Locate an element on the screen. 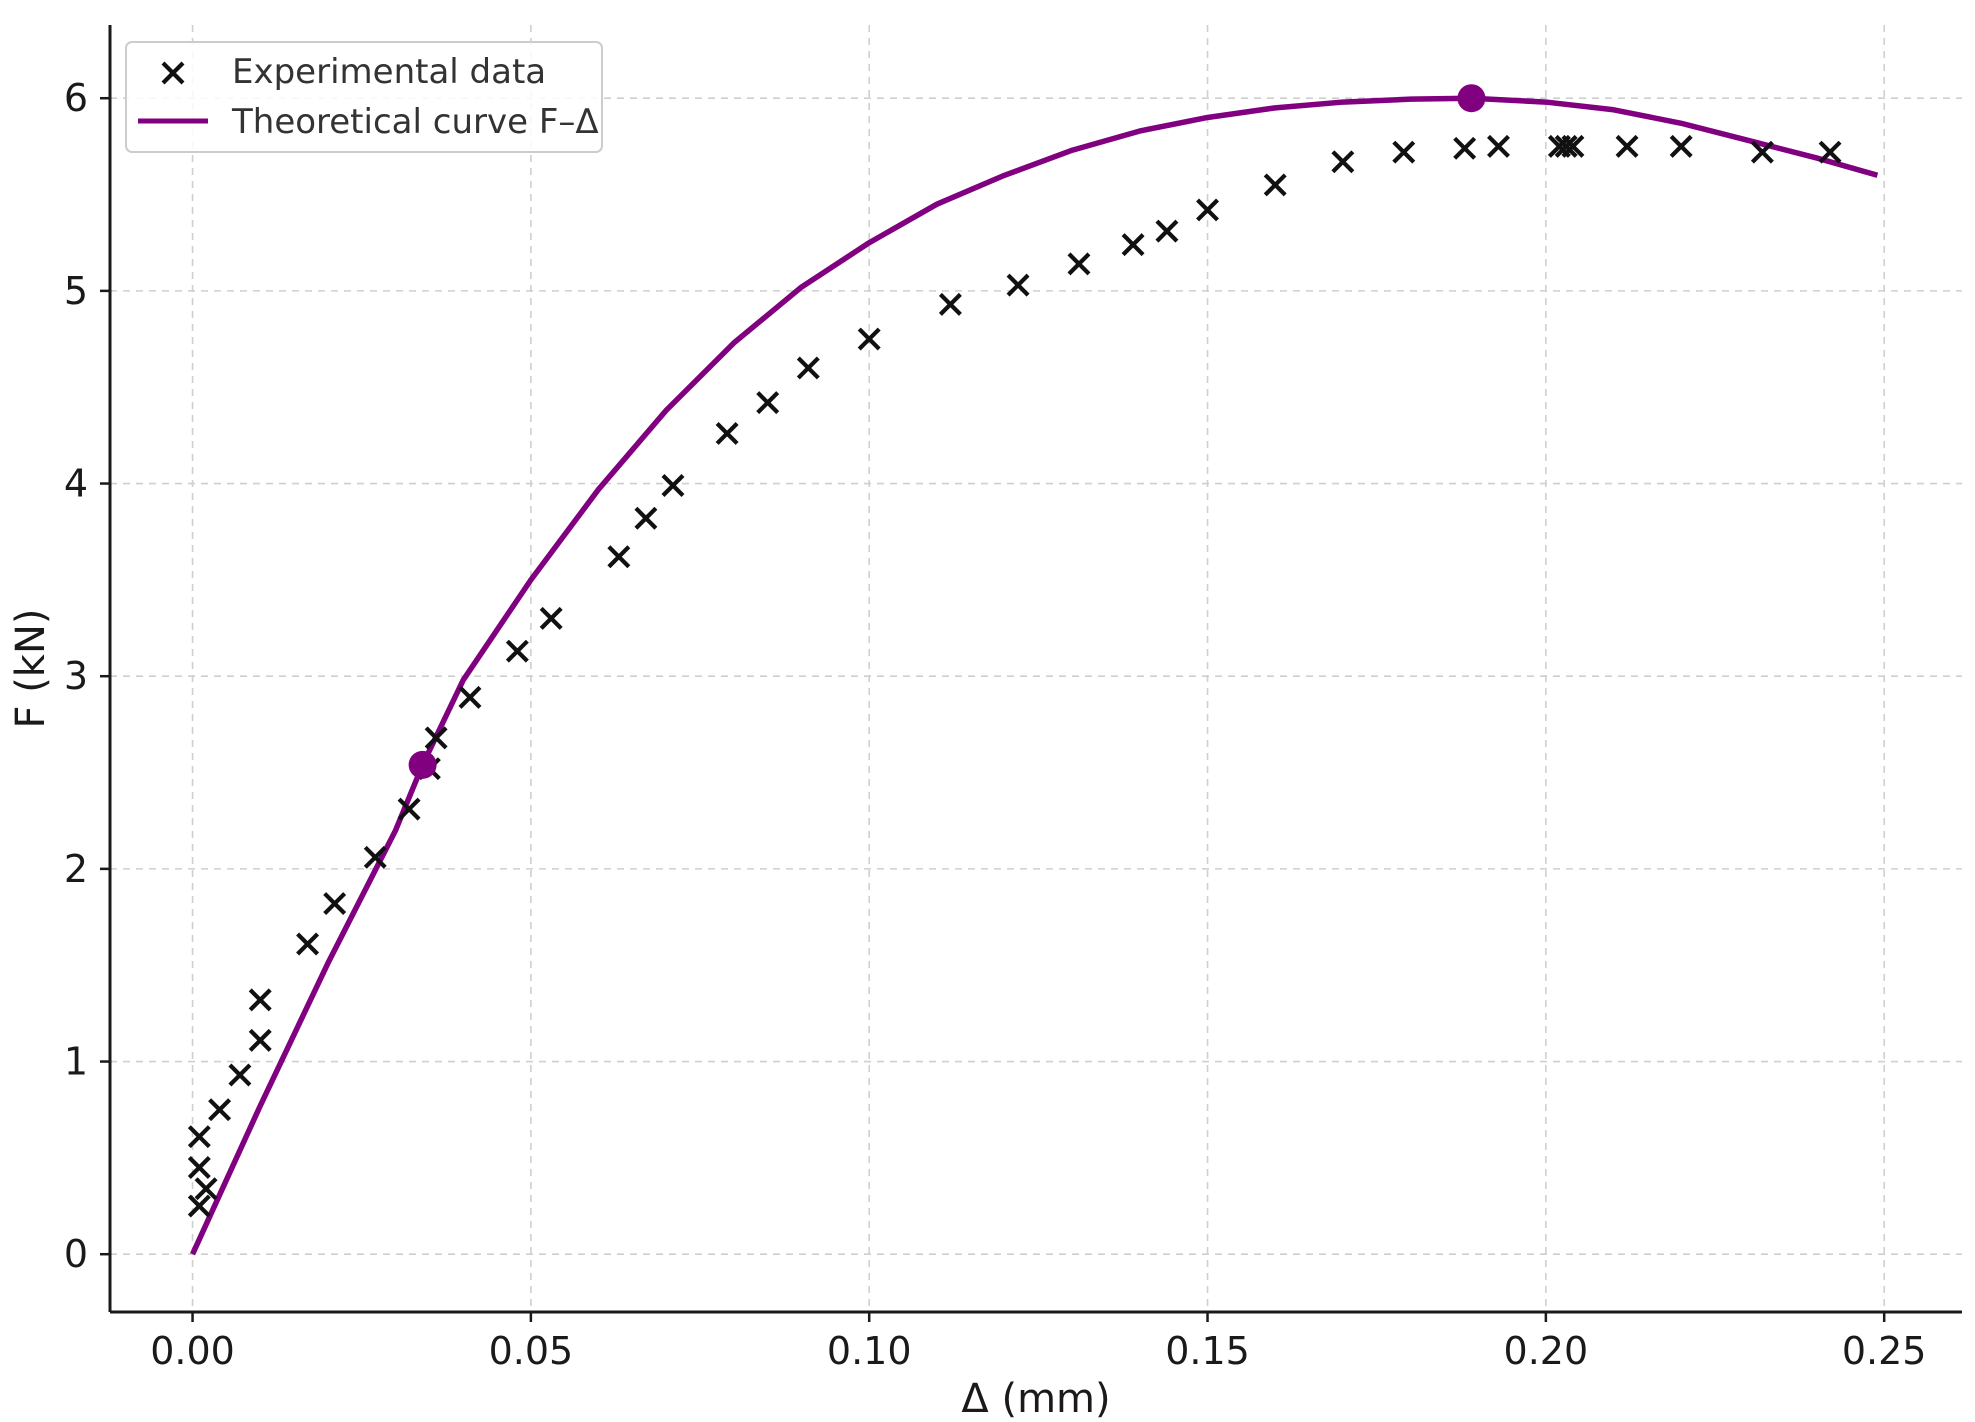 The image size is (1975, 1422). y-tick-label: 5 is located at coordinates (76, 291).